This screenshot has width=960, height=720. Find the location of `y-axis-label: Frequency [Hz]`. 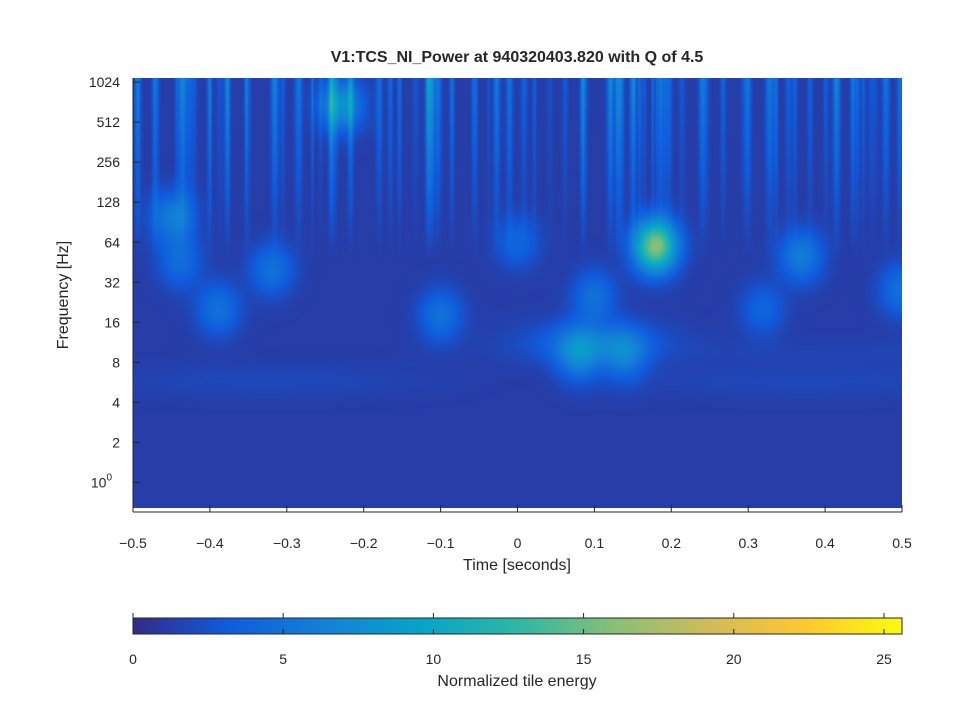

y-axis-label: Frequency [Hz] is located at coordinates (63, 295).